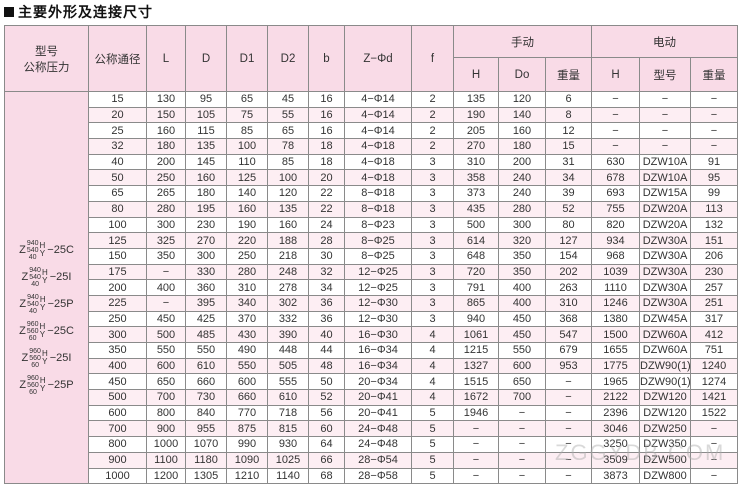 The image size is (740, 484). I want to click on table-cell: 16, so click(326, 115).